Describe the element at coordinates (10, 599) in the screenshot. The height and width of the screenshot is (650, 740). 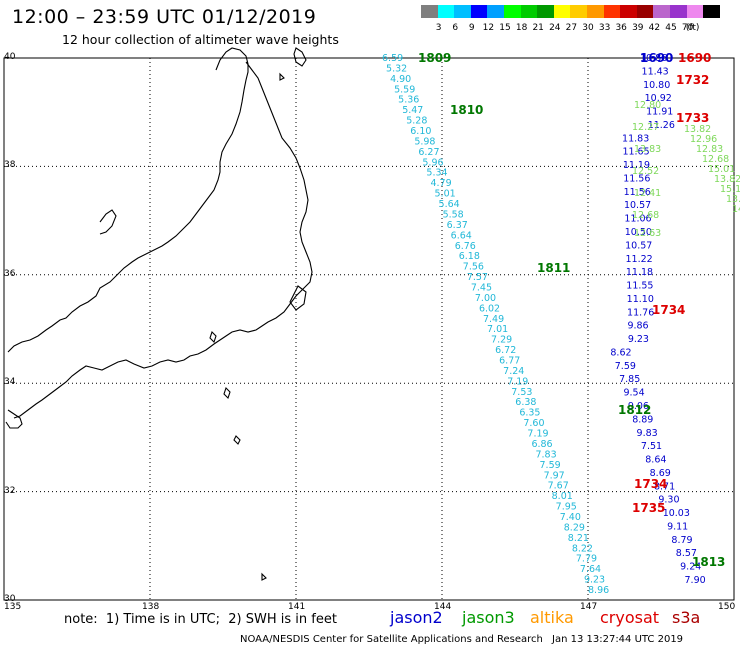
I see `lat-label: 30` at that location.